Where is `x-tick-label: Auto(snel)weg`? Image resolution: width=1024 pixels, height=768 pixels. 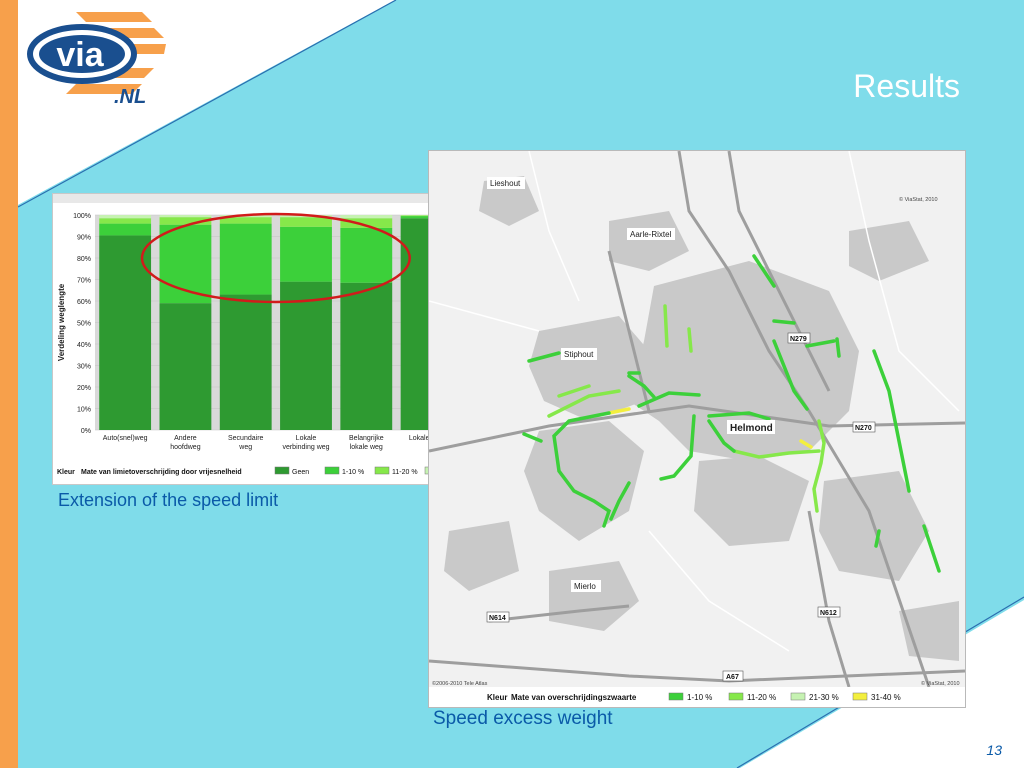
x-tick-label: Auto(snel)weg is located at coordinates (125, 438).